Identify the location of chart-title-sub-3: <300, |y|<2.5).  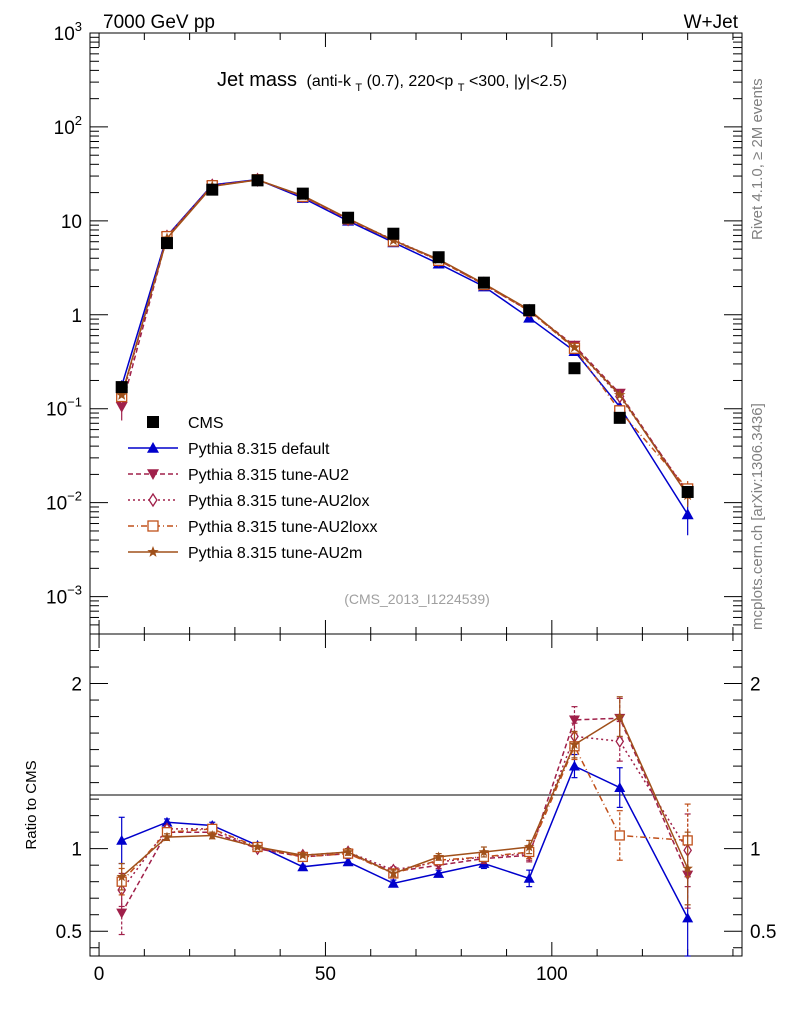
(518, 81).